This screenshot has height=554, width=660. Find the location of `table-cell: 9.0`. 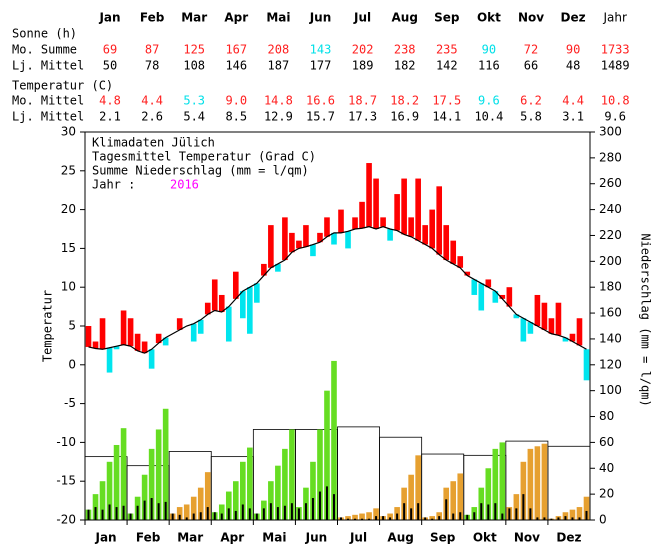

table-cell: 9.0 is located at coordinates (236, 101).